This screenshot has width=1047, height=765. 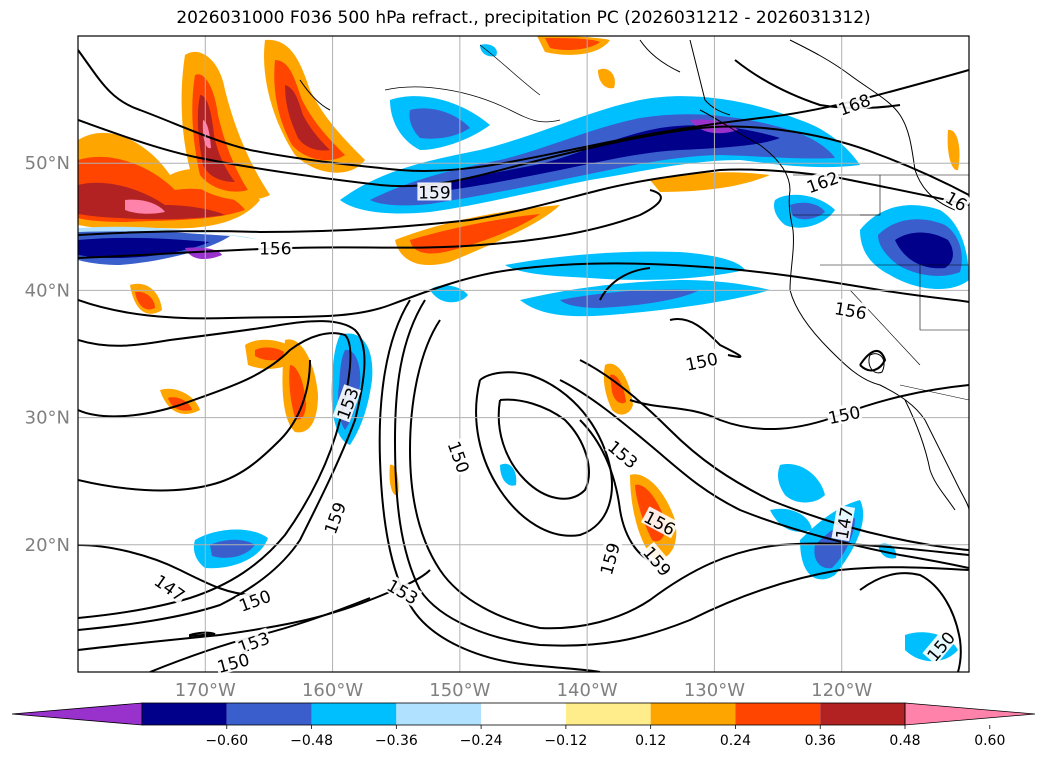 I want to click on colorbar-label: −0.24, so click(x=481, y=741).